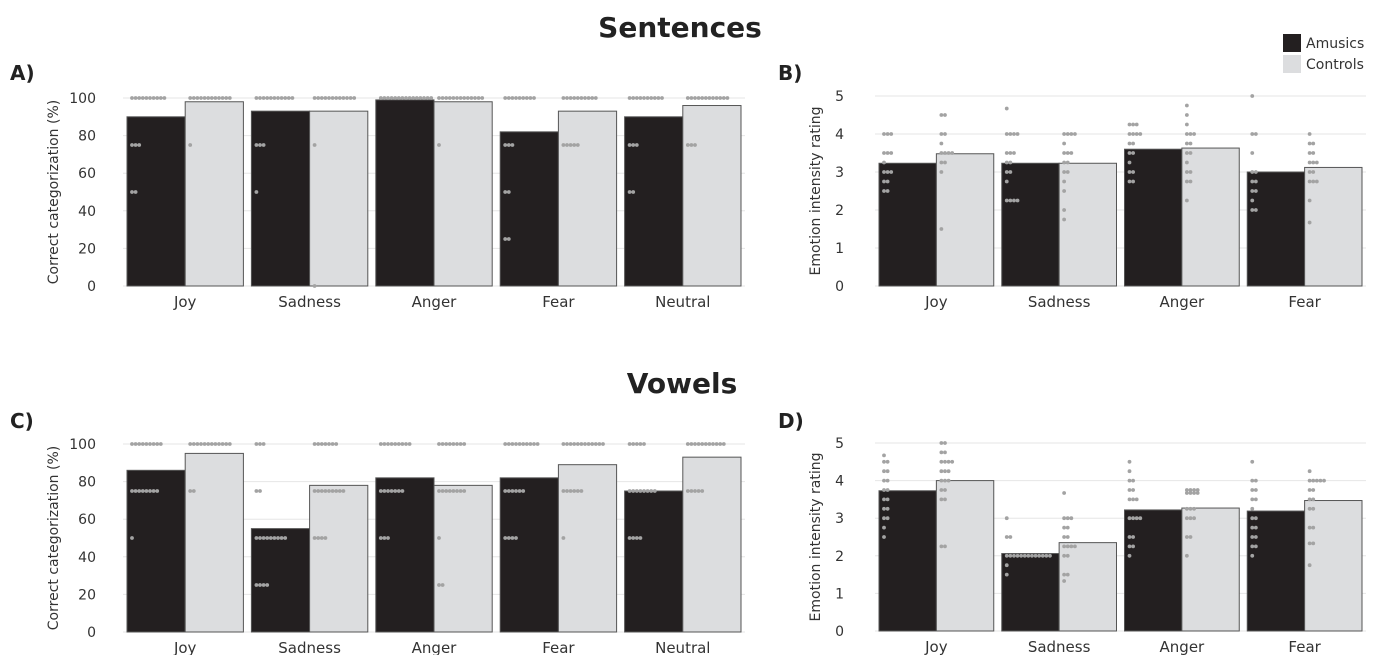 The height and width of the screenshot is (655, 1373). What do you see at coordinates (1030, 224) in the screenshot?
I see `bar-amusics-sadness` at bounding box center [1030, 224].